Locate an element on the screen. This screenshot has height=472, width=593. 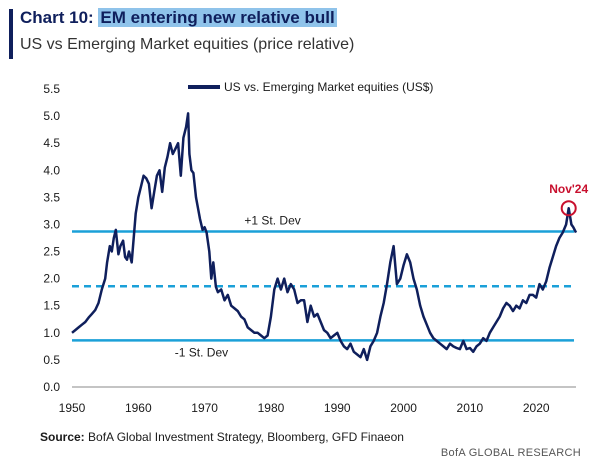
y-tick-label: 3.0 is located at coordinates (51, 224).